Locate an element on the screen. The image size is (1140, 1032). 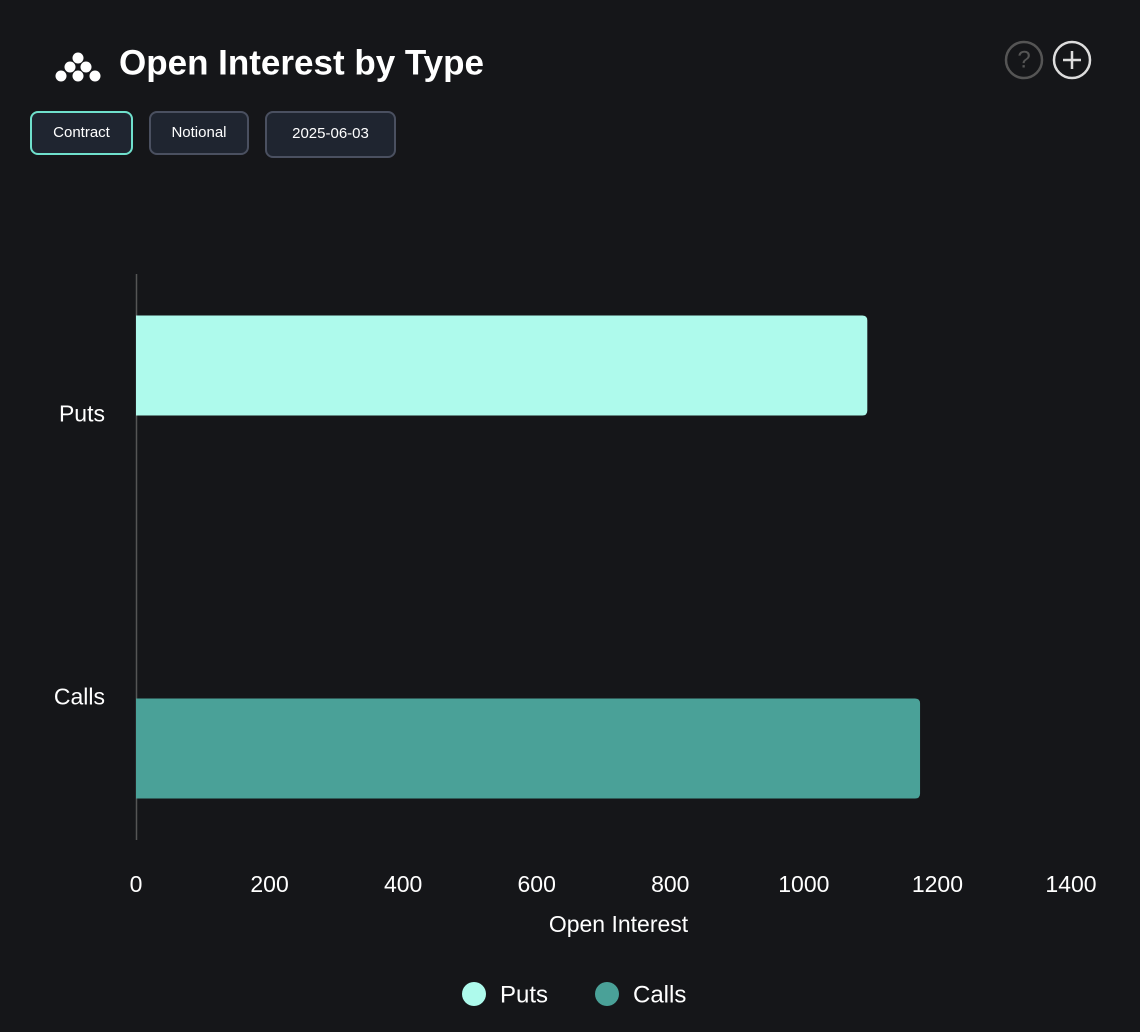
date-label: 2025-06-03 is located at coordinates (330, 133).